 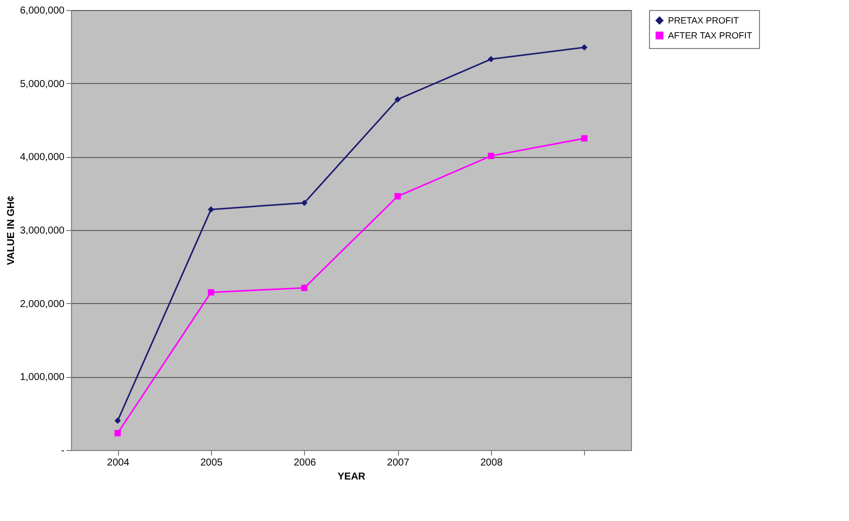 What do you see at coordinates (42, 378) in the screenshot?
I see `y-tick-label: 1,000,000` at bounding box center [42, 378].